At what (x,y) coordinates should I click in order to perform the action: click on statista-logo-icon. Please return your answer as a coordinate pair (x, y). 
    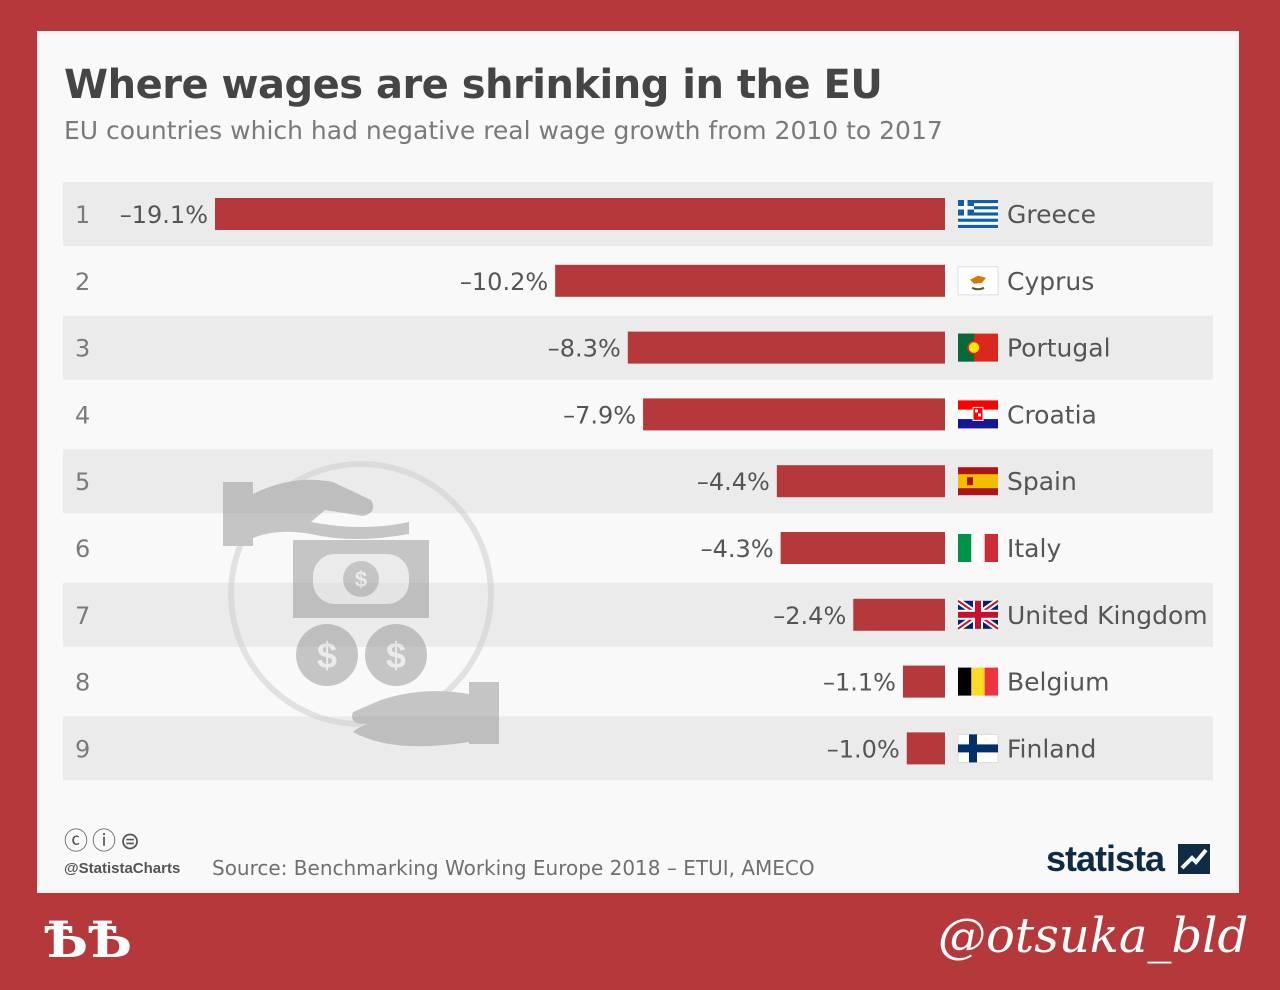
    Looking at the image, I should click on (1194, 859).